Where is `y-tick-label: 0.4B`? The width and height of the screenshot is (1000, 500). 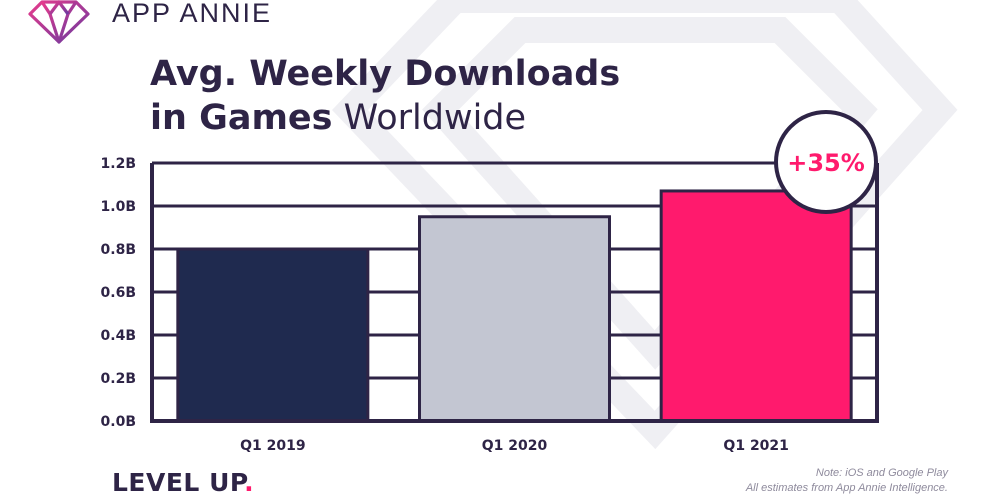 y-tick-label: 0.4B is located at coordinates (118, 336).